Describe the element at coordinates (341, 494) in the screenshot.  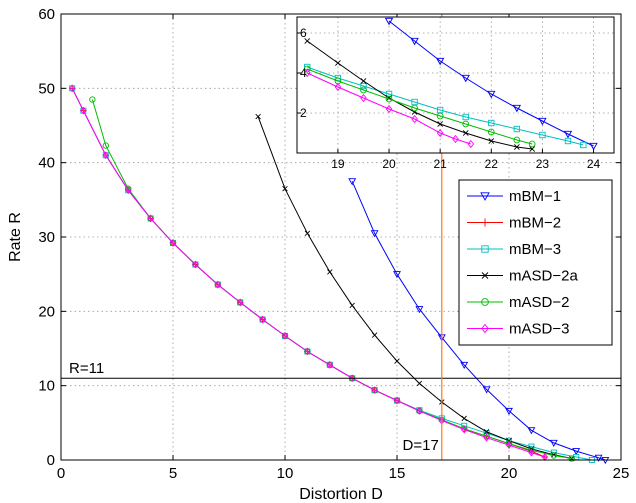
I see `x-axis-label: Distortion D` at that location.